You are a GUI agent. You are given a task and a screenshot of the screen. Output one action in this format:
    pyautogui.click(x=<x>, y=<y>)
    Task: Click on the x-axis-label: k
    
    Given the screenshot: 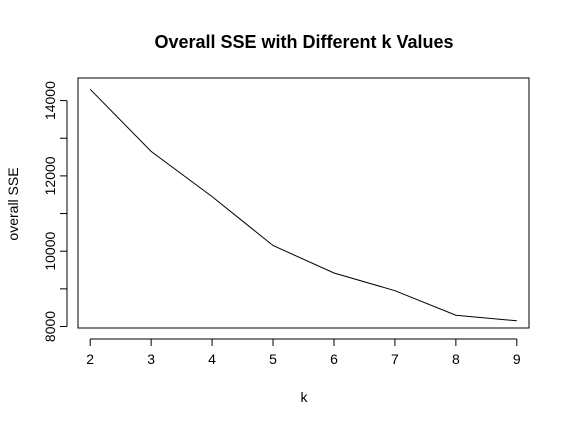 What is the action you would take?
    pyautogui.click(x=305, y=397)
    